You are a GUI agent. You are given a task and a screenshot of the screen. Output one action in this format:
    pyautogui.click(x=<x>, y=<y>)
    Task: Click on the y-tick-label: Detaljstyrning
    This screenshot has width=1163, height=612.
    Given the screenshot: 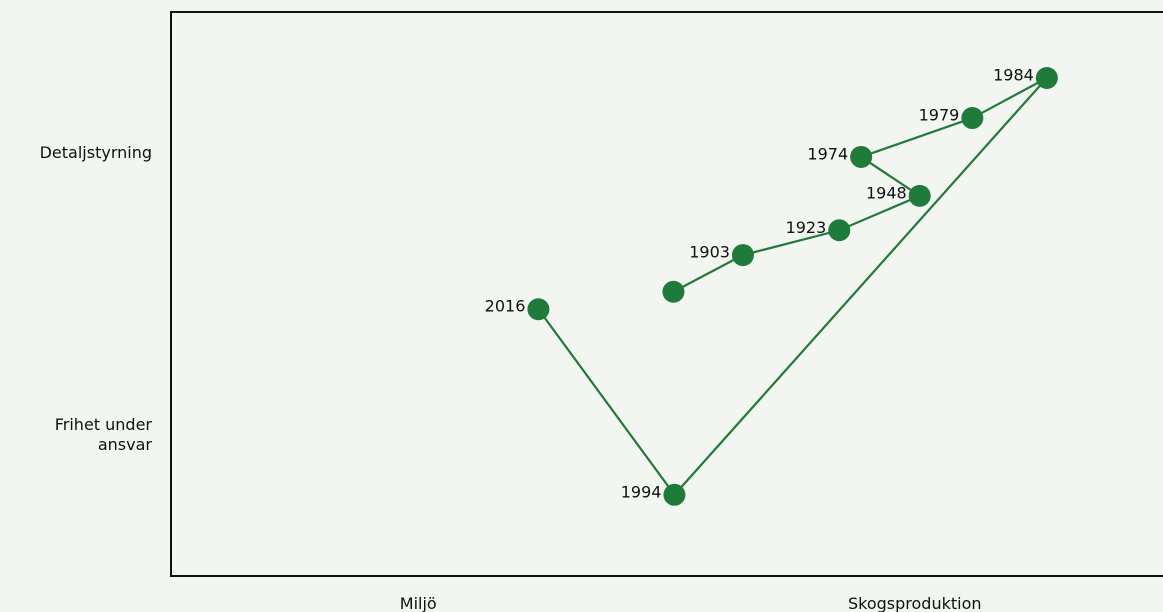 What is the action you would take?
    pyautogui.click(x=95, y=152)
    